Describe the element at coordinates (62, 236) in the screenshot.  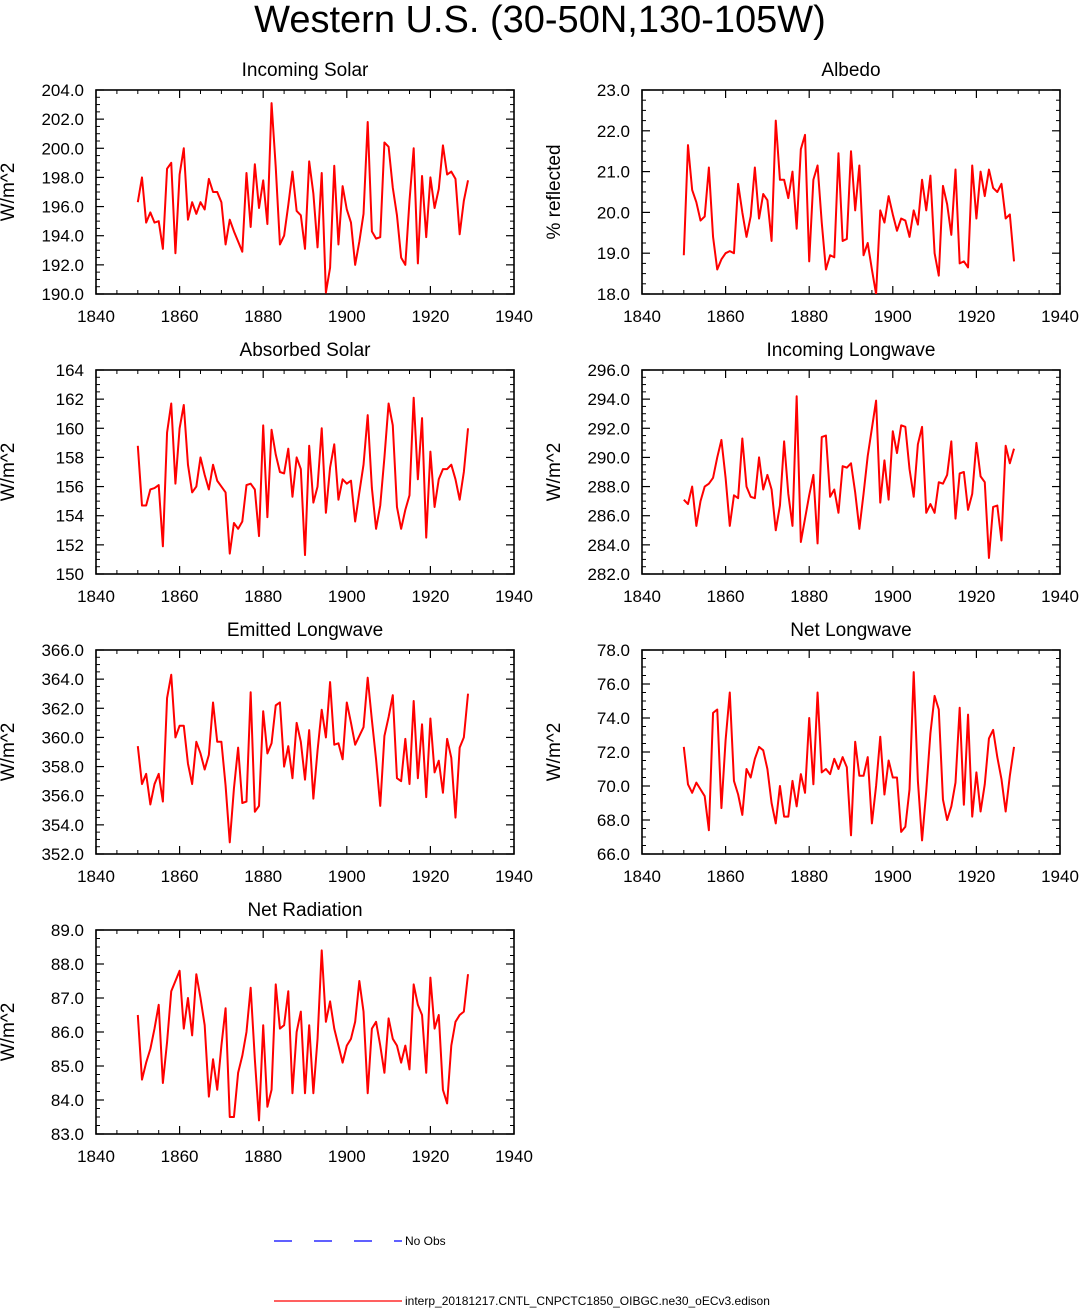
I see `y-tick-label: 194.0` at that location.